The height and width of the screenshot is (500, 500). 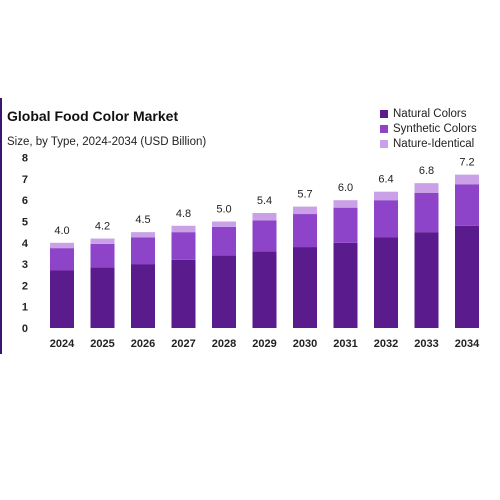 I want to click on x-tick-label: 2029, so click(x=264, y=344).